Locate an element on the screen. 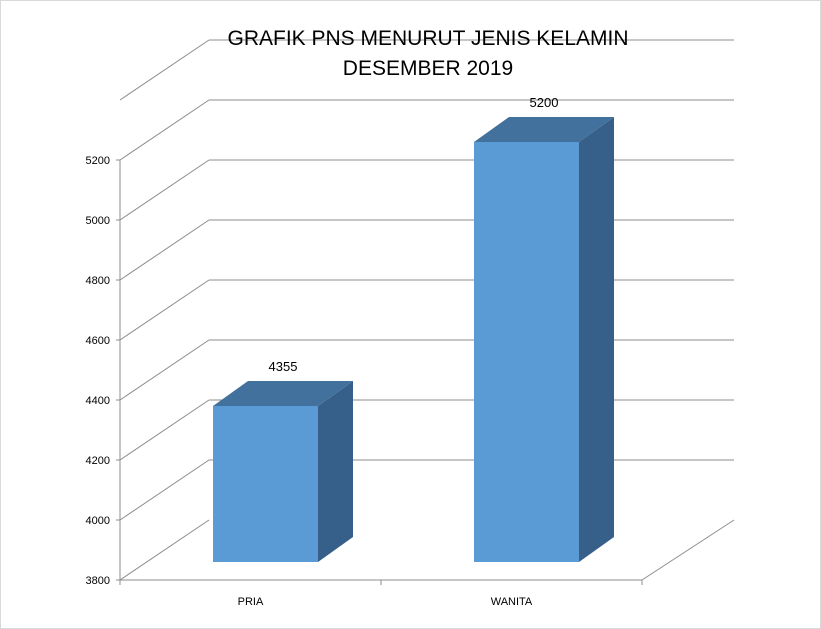 This screenshot has width=821, height=629. y-tick-label: 5000 is located at coordinates (98, 221).